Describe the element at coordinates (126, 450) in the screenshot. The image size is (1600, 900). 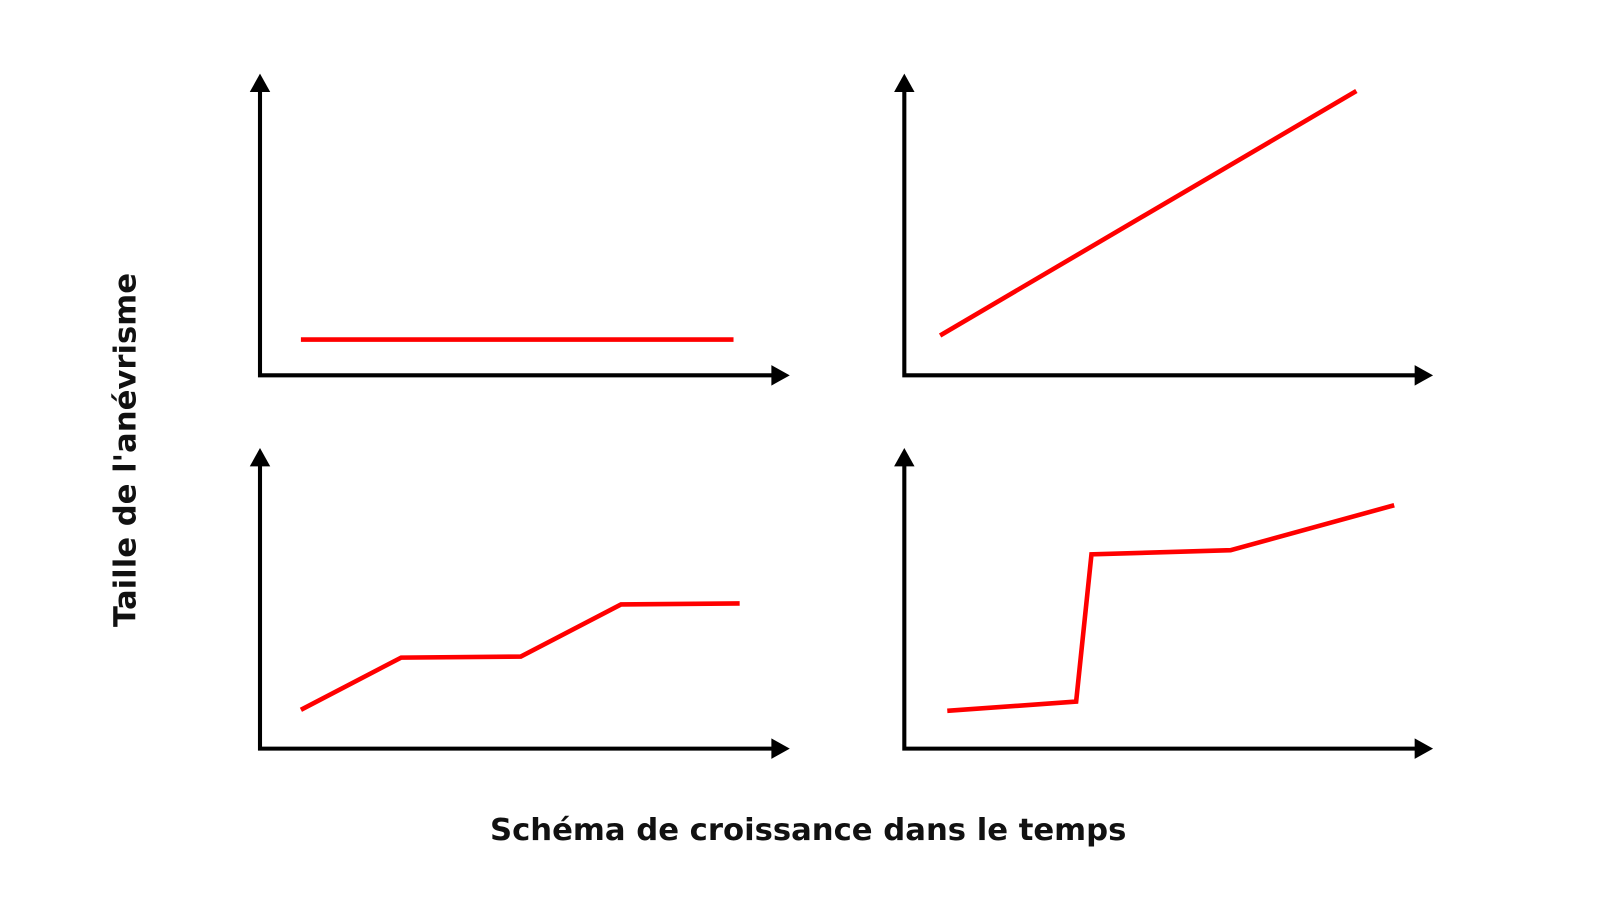
I see `y-axis-label: Taille de l'anévrisme` at that location.